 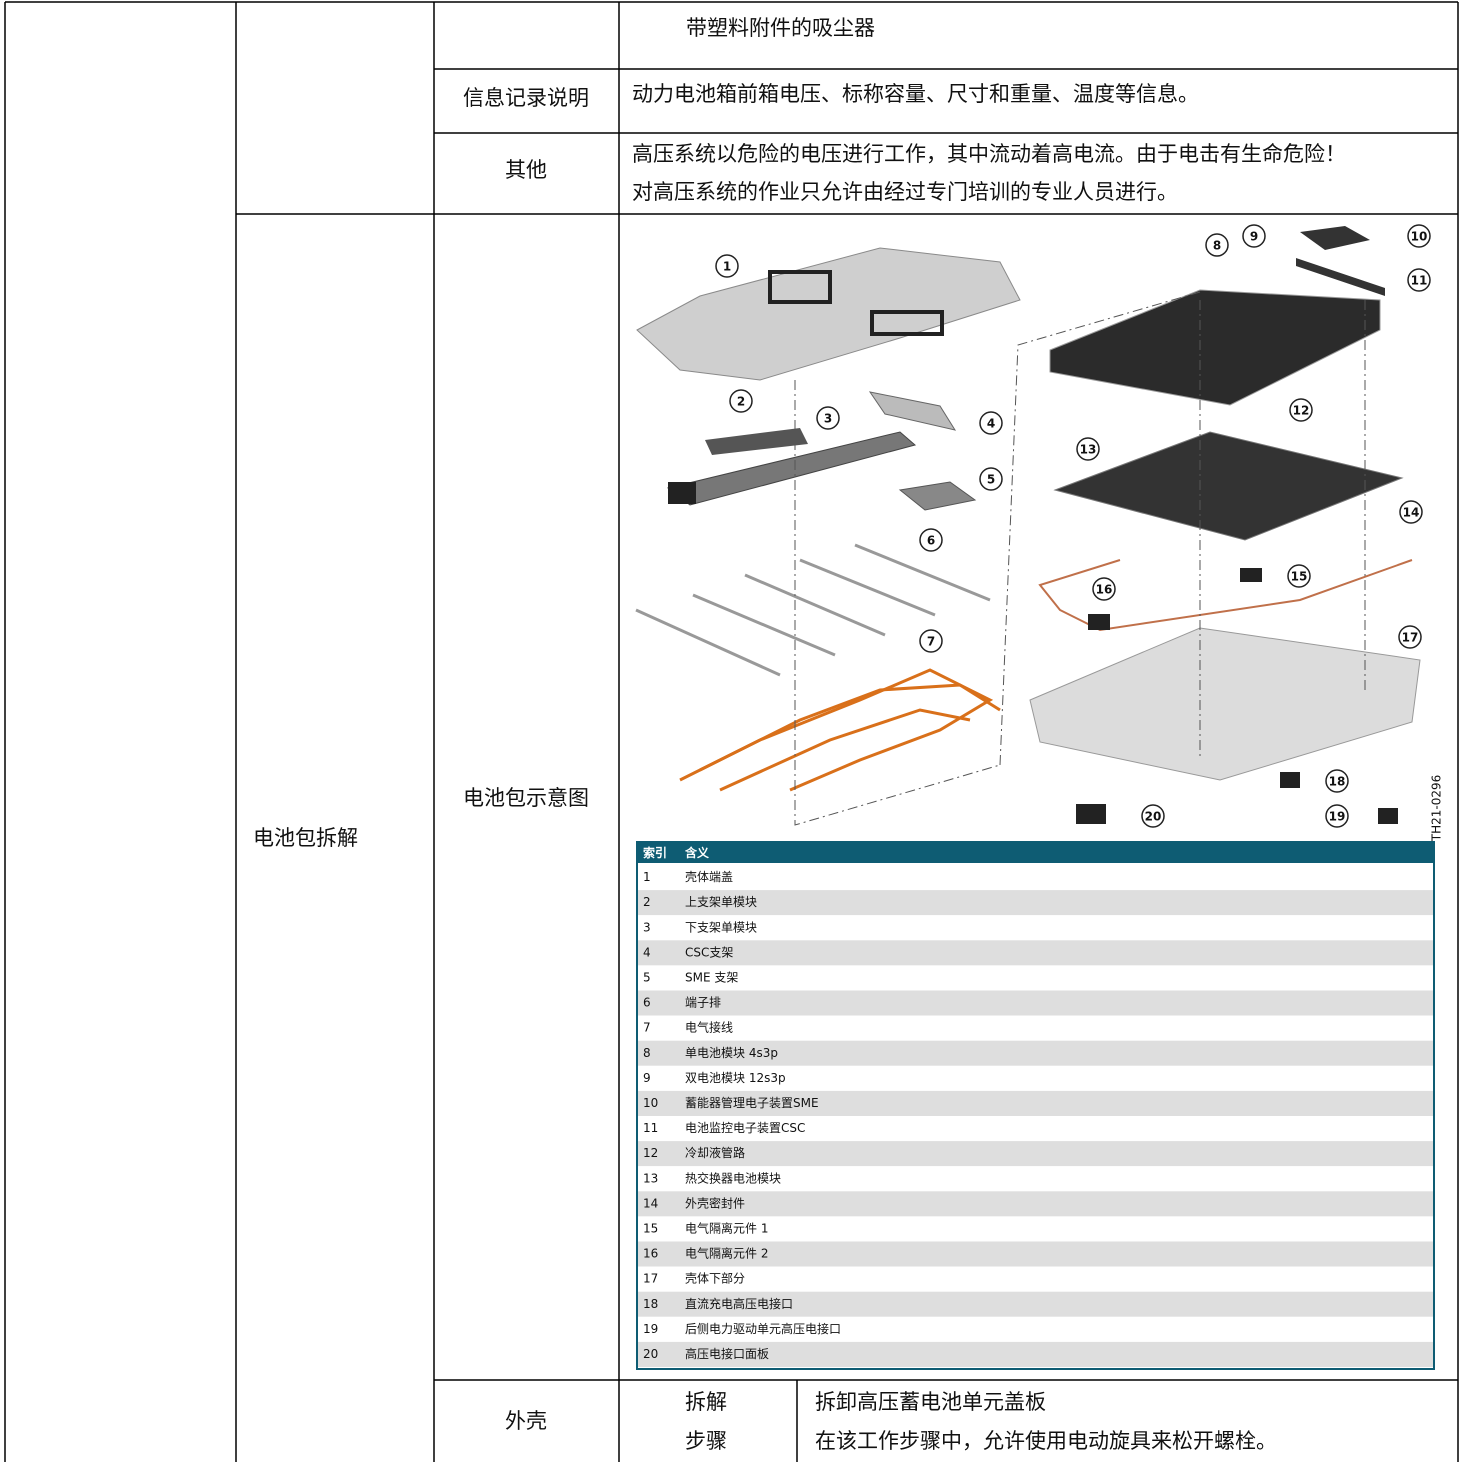 I want to click on row-label: 信息记录说明, so click(x=526, y=98).